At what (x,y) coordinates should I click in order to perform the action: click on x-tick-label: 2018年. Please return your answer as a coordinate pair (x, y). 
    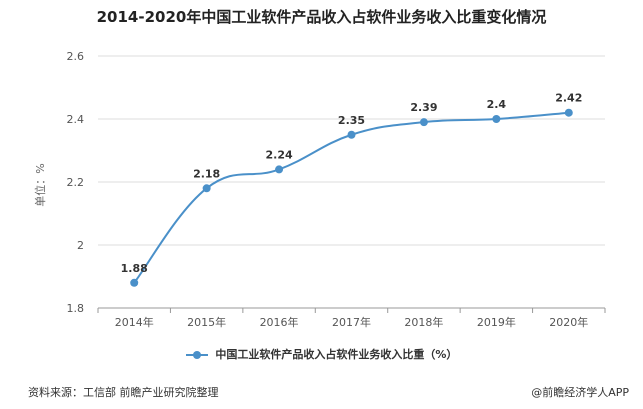
    Looking at the image, I should click on (423, 322).